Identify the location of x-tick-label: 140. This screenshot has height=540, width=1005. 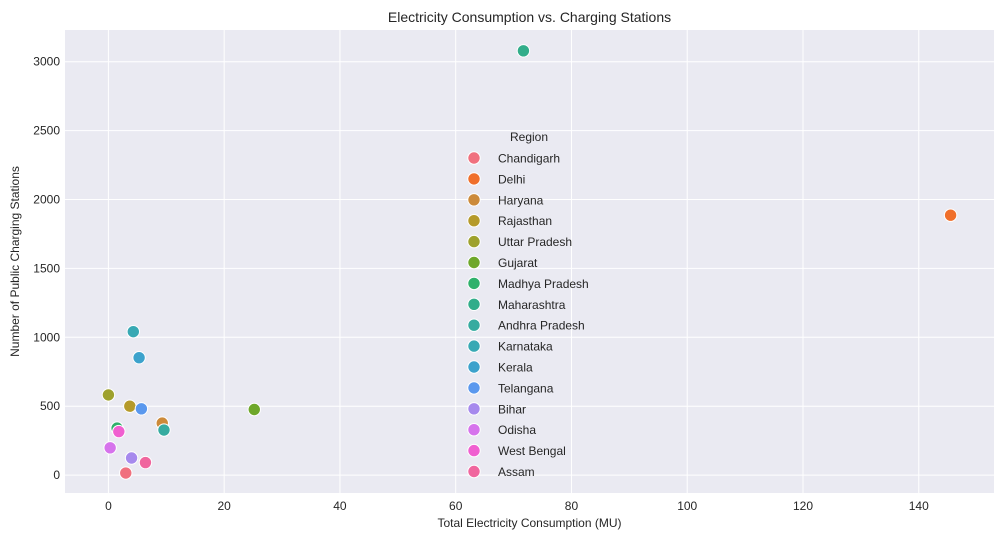
(919, 506).